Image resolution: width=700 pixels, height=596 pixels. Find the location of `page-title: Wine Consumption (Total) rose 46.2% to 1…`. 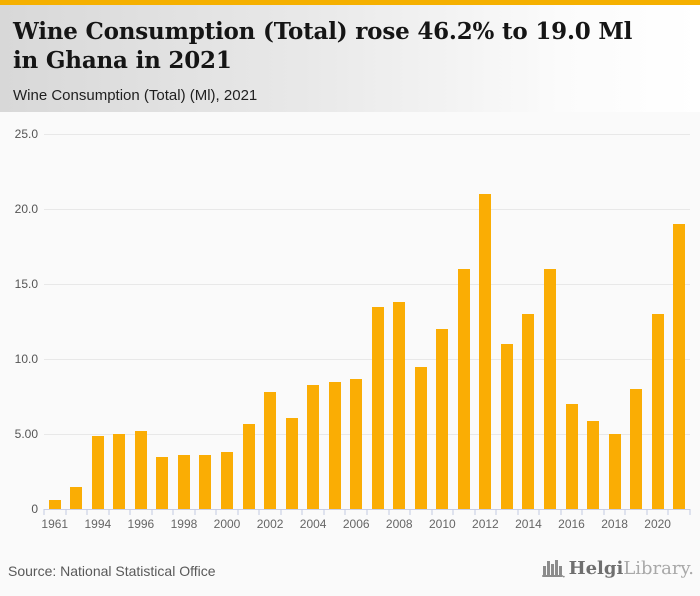

page-title: Wine Consumption (Total) rose 46.2% to 1… is located at coordinates (323, 46).